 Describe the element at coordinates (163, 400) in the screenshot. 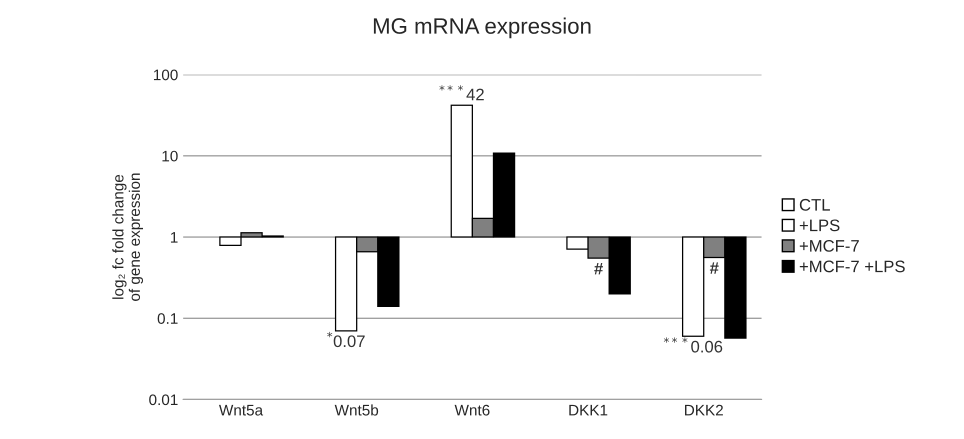

I see `y-tick-label: 0.01` at that location.